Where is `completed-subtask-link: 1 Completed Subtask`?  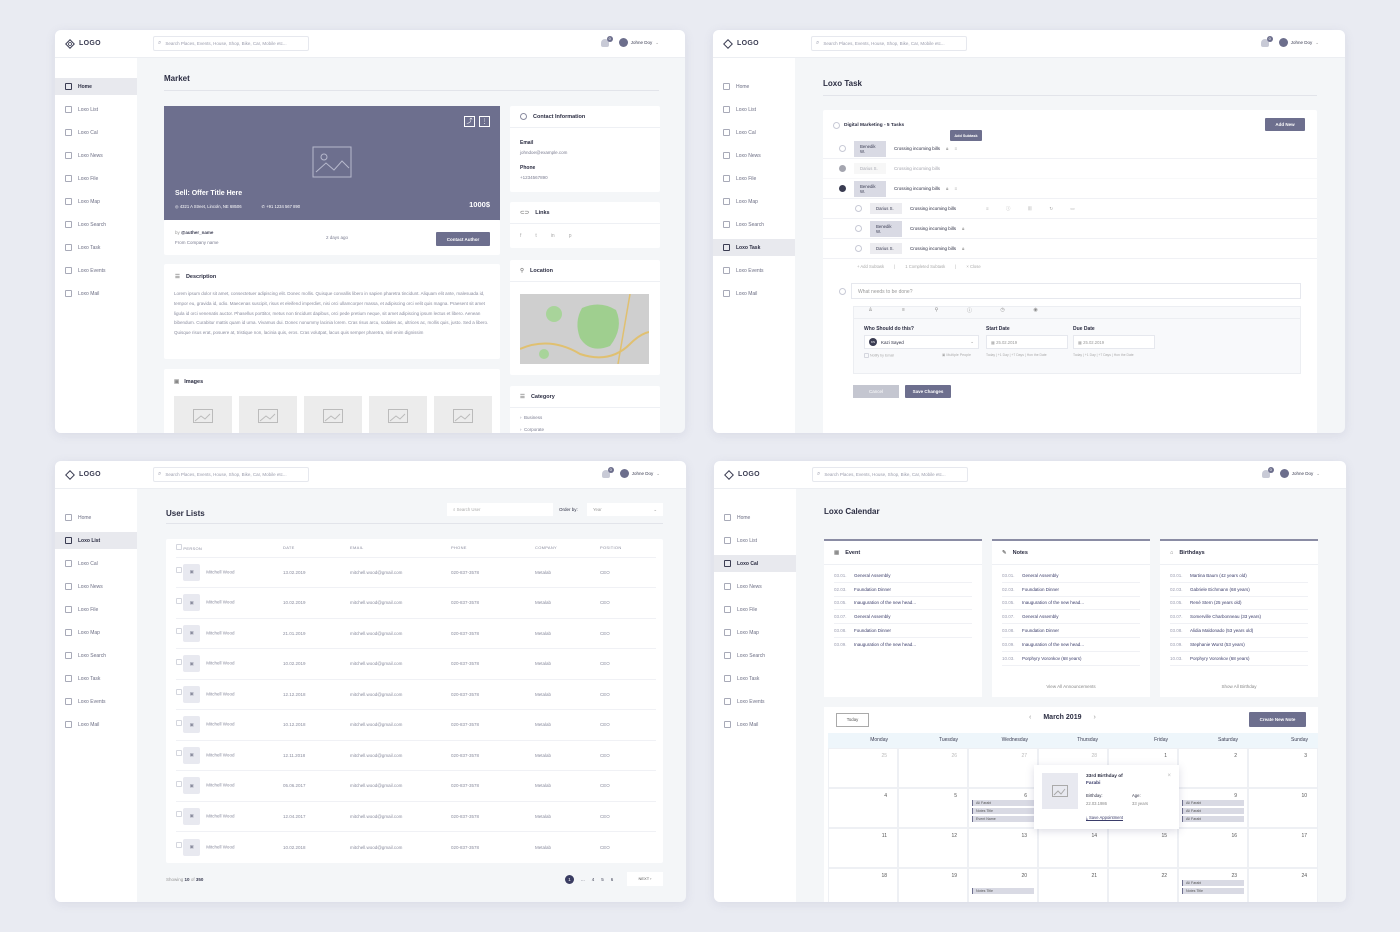 completed-subtask-link: 1 Completed Subtask is located at coordinates (925, 266).